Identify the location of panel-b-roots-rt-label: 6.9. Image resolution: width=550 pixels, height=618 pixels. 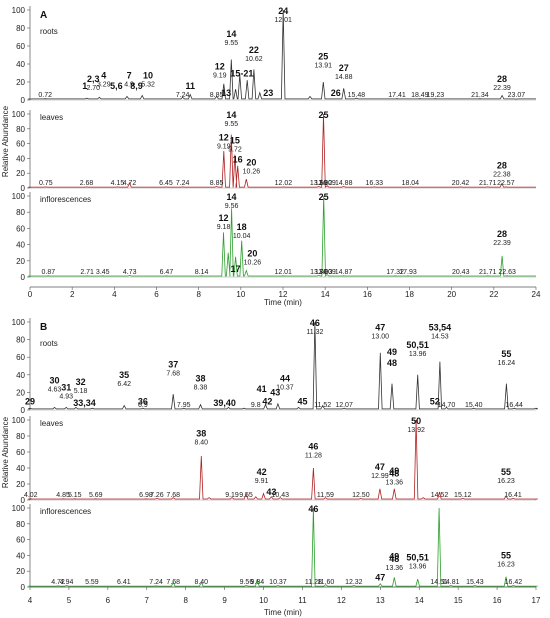
(143, 405).